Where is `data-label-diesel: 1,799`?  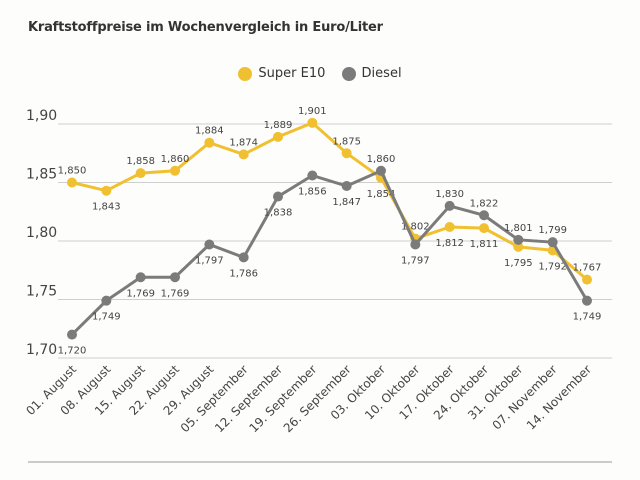 data-label-diesel: 1,799 is located at coordinates (552, 230).